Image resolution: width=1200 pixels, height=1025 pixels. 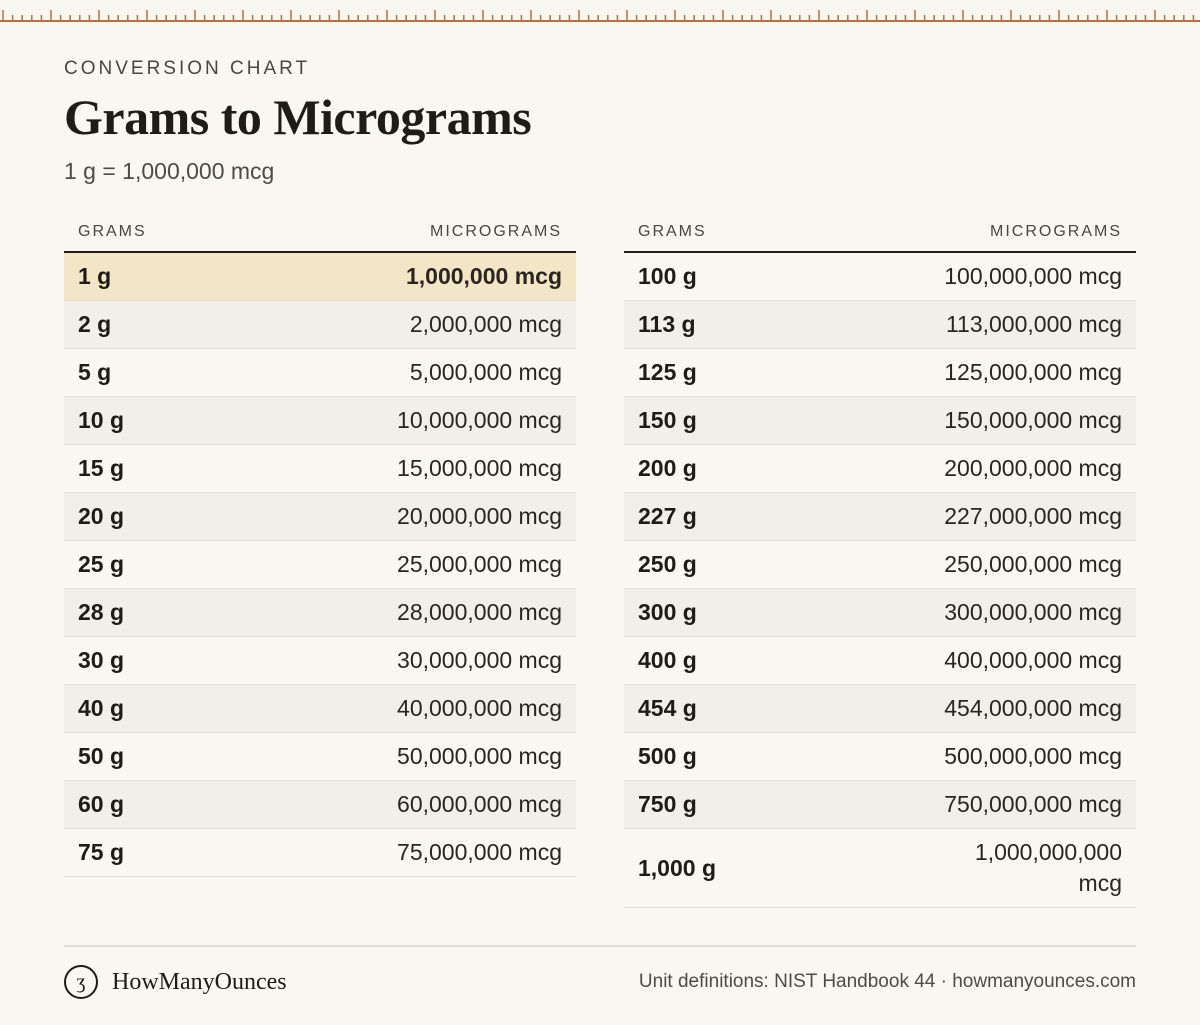 What do you see at coordinates (880, 709) in the screenshot?
I see `table-row: 454 g 454,000,000 mcg` at bounding box center [880, 709].